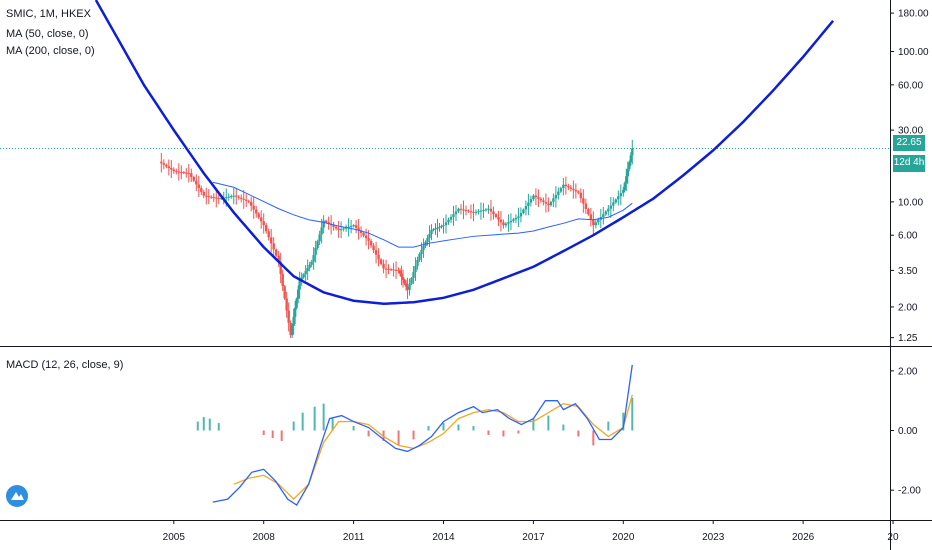 This screenshot has width=932, height=550. I want to click on macd-tick-label: -2.00, so click(909, 491).